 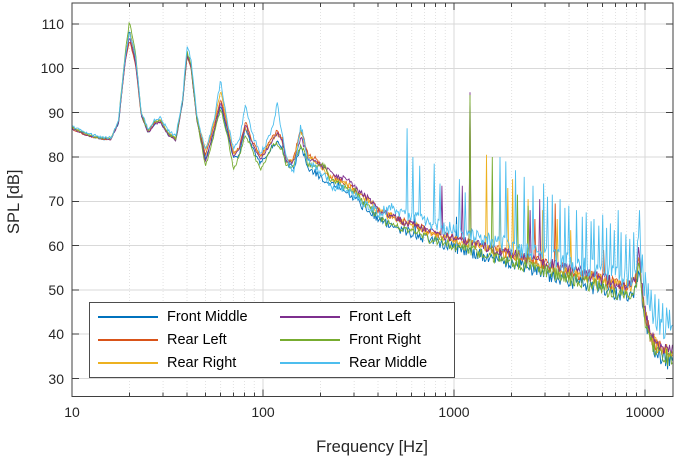 What do you see at coordinates (372, 447) in the screenshot?
I see `x-axis-label: Frequency [Hz]` at bounding box center [372, 447].